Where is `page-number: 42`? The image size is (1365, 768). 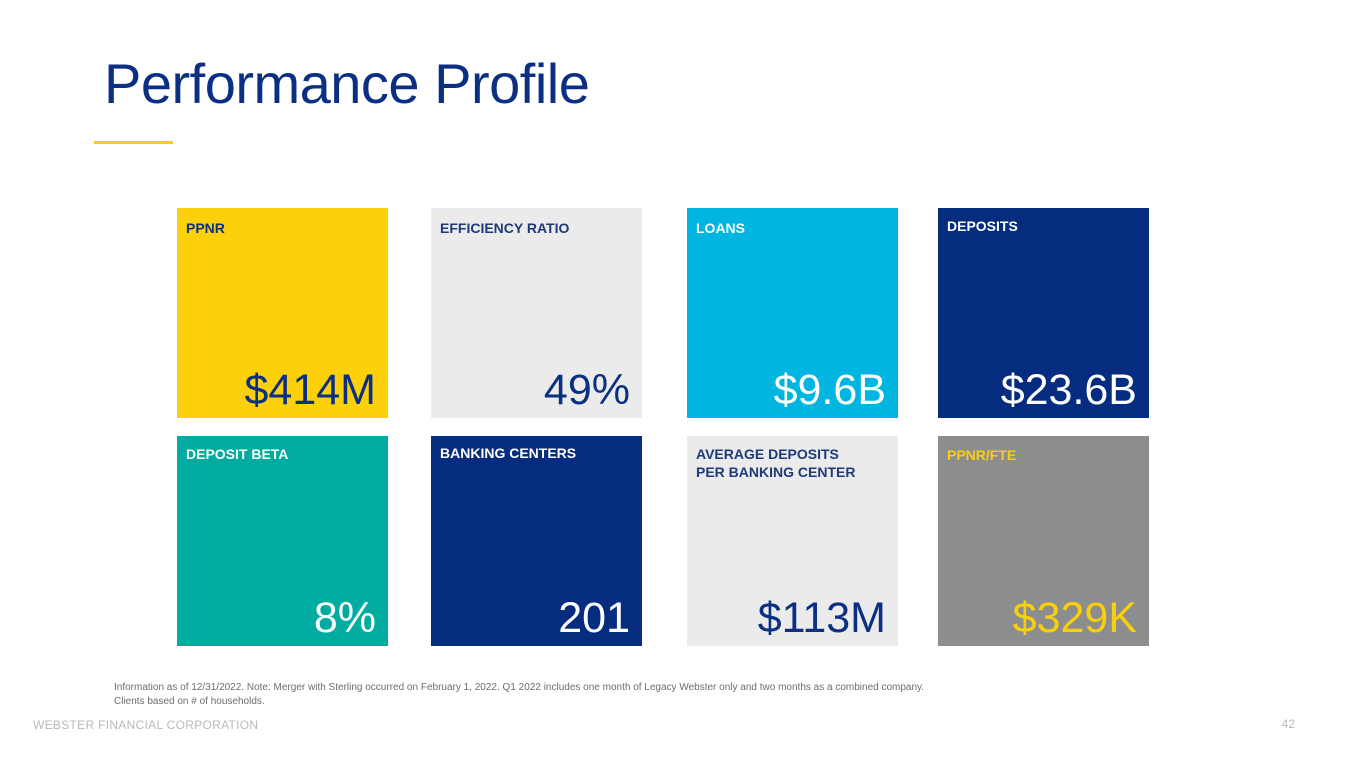 page-number: 42 is located at coordinates (1288, 724).